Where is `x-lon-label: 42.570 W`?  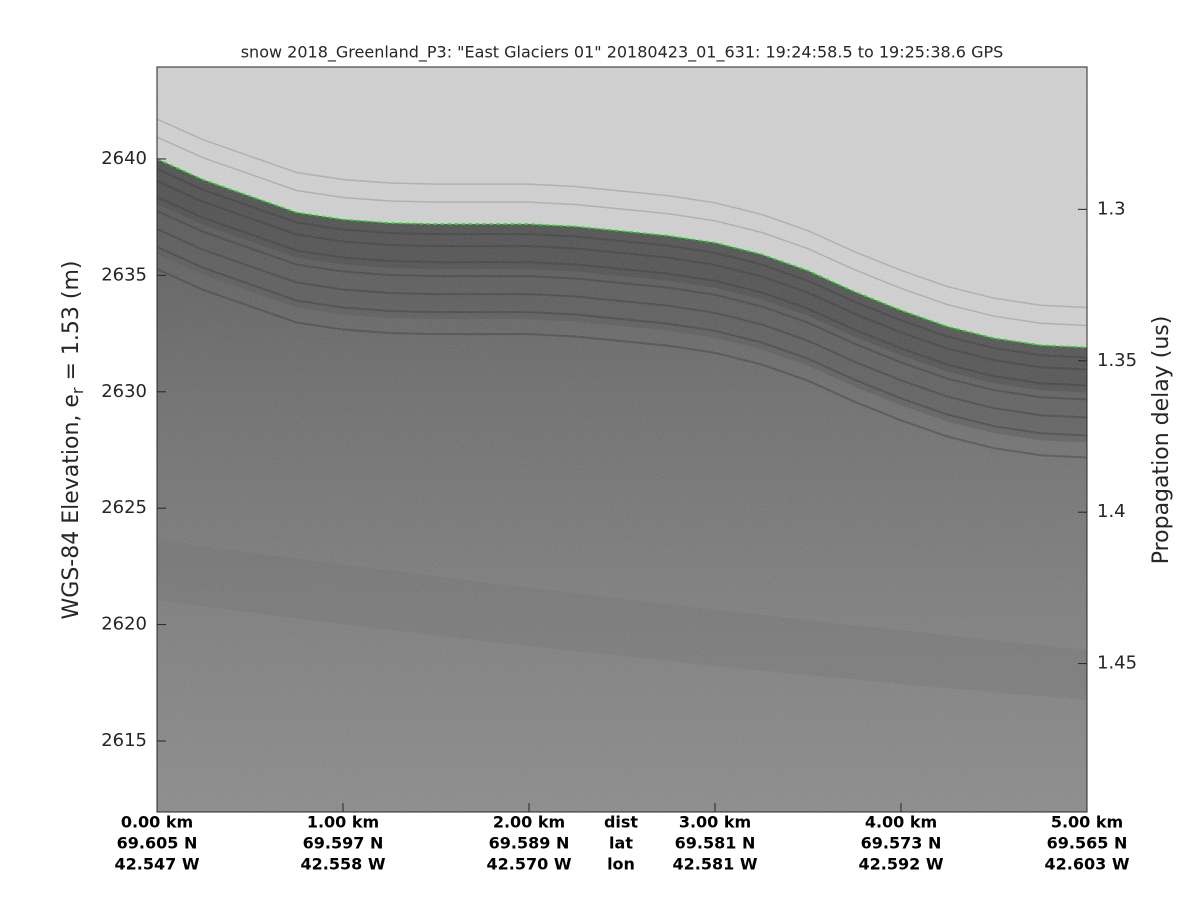
x-lon-label: 42.570 W is located at coordinates (529, 864).